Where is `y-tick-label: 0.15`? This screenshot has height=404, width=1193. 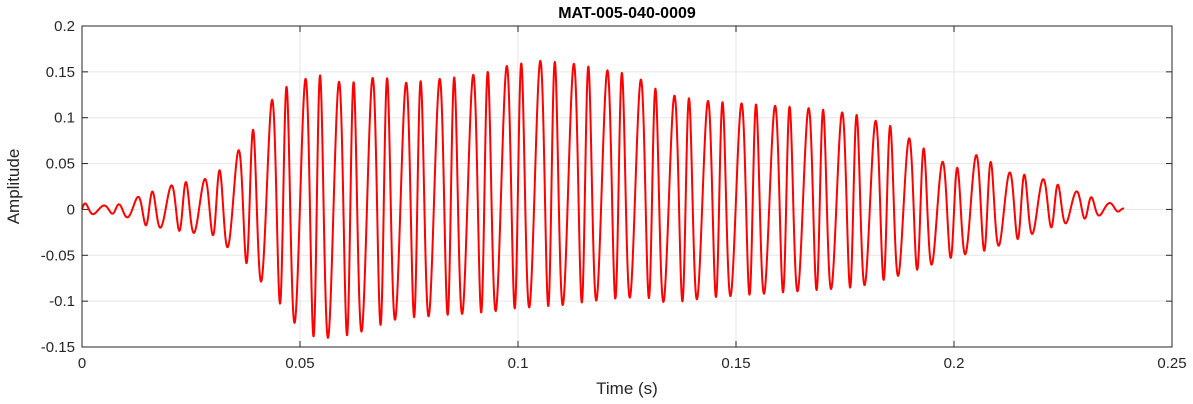 y-tick-label: 0.15 is located at coordinates (60, 72).